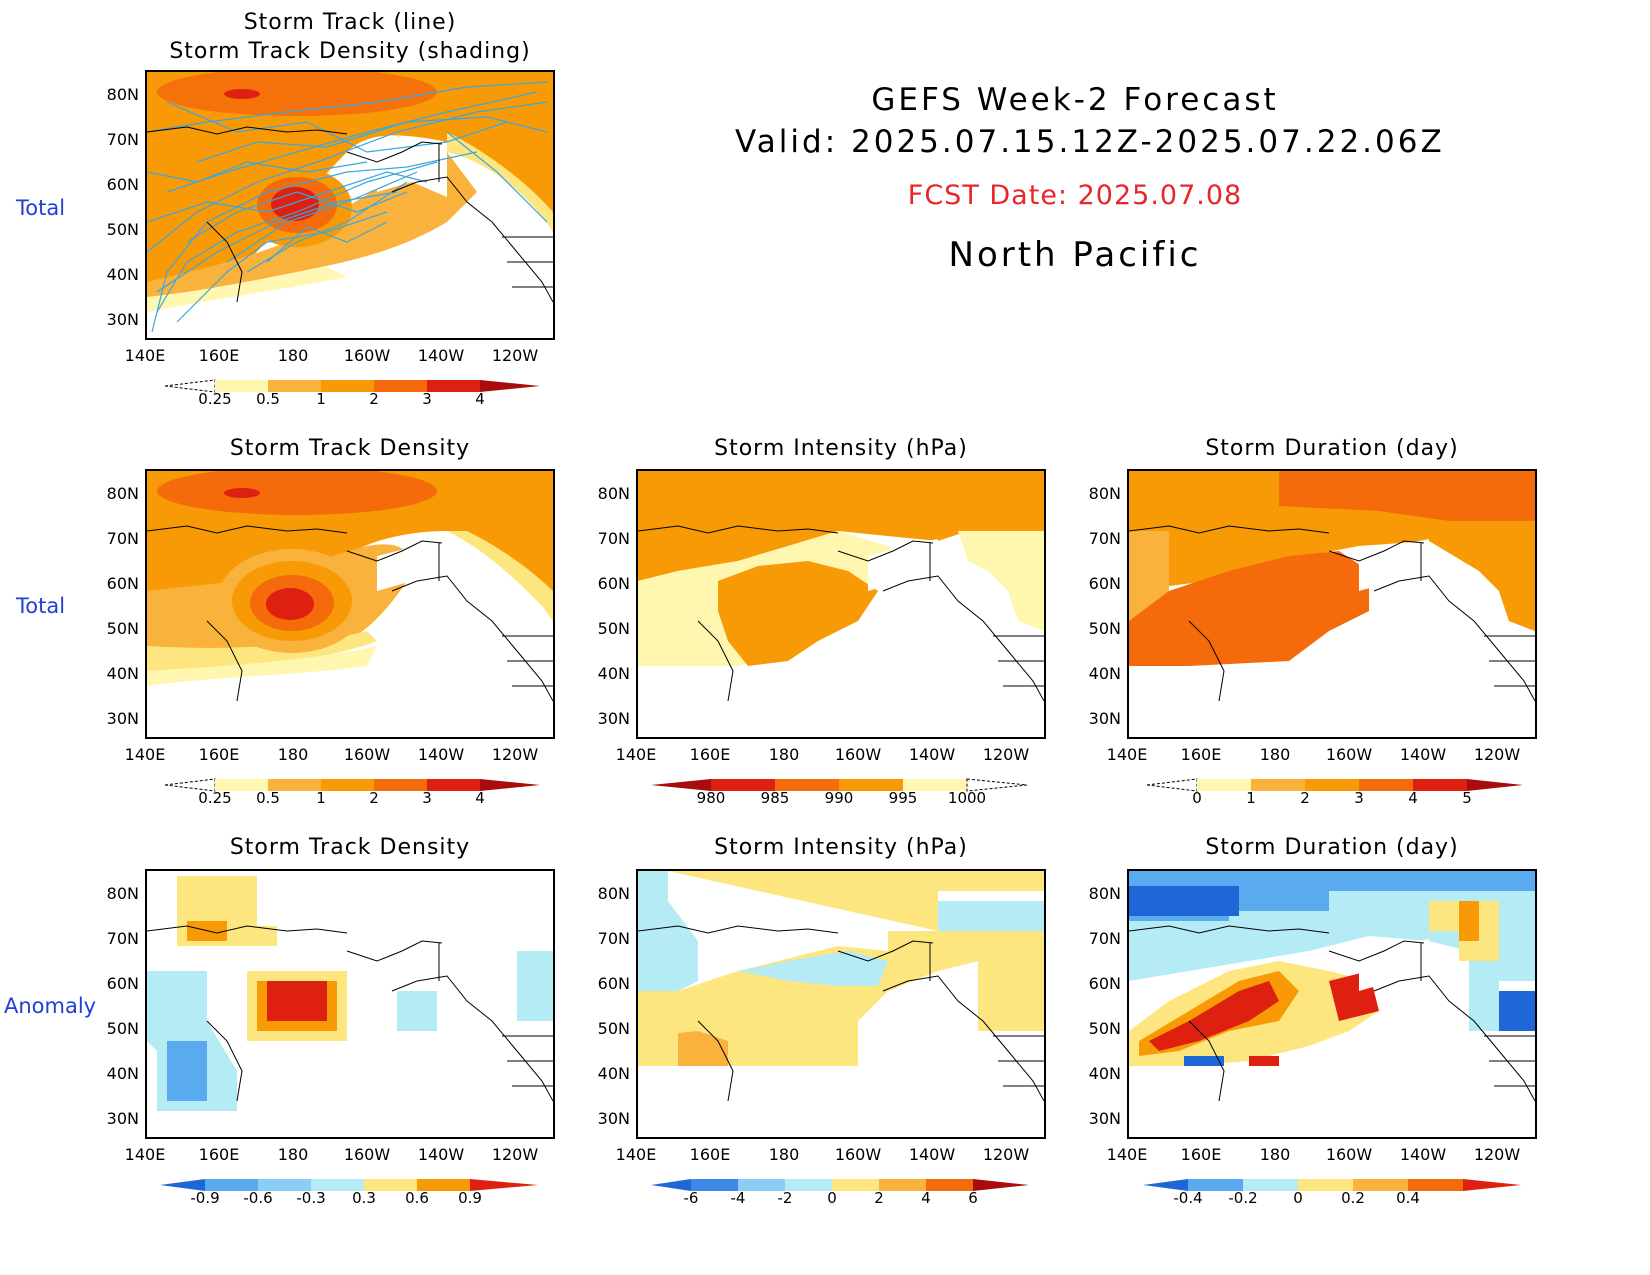 This screenshot has width=1650, height=1275. What do you see at coordinates (841, 1186) in the screenshot?
I see `colorbar-intensity-anomaly` at bounding box center [841, 1186].